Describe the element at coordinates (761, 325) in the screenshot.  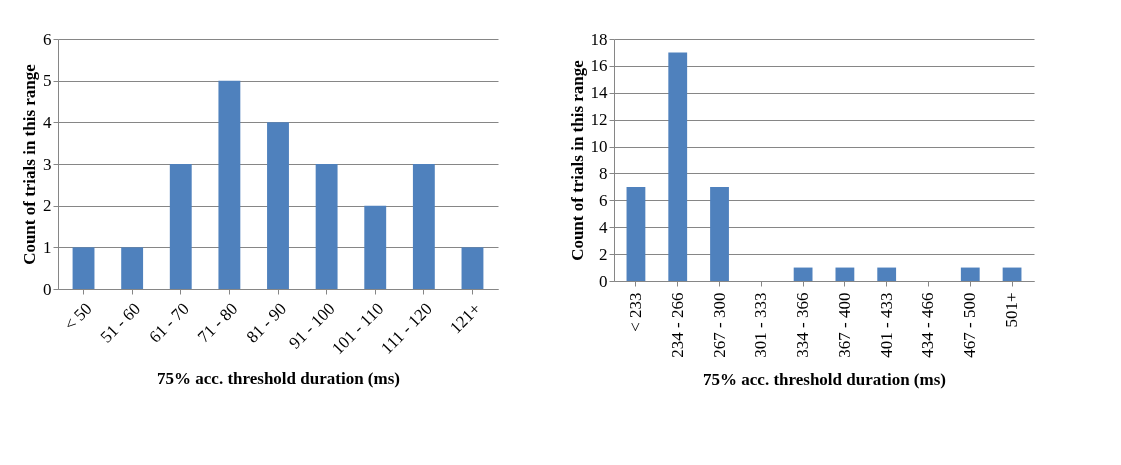
I see `x-tick-label: 301 - 333` at that location.